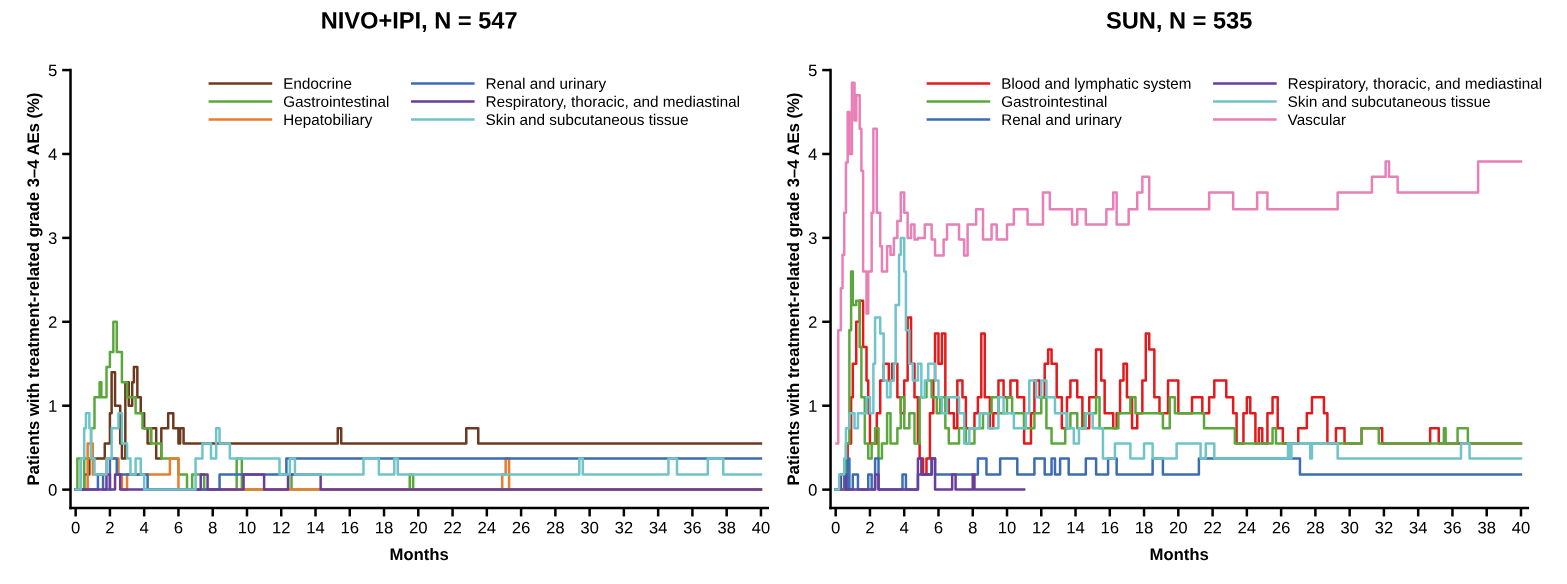 This screenshot has width=1567, height=584. I want to click on legend-label: Blood and lymphatic system, so click(1096, 84).